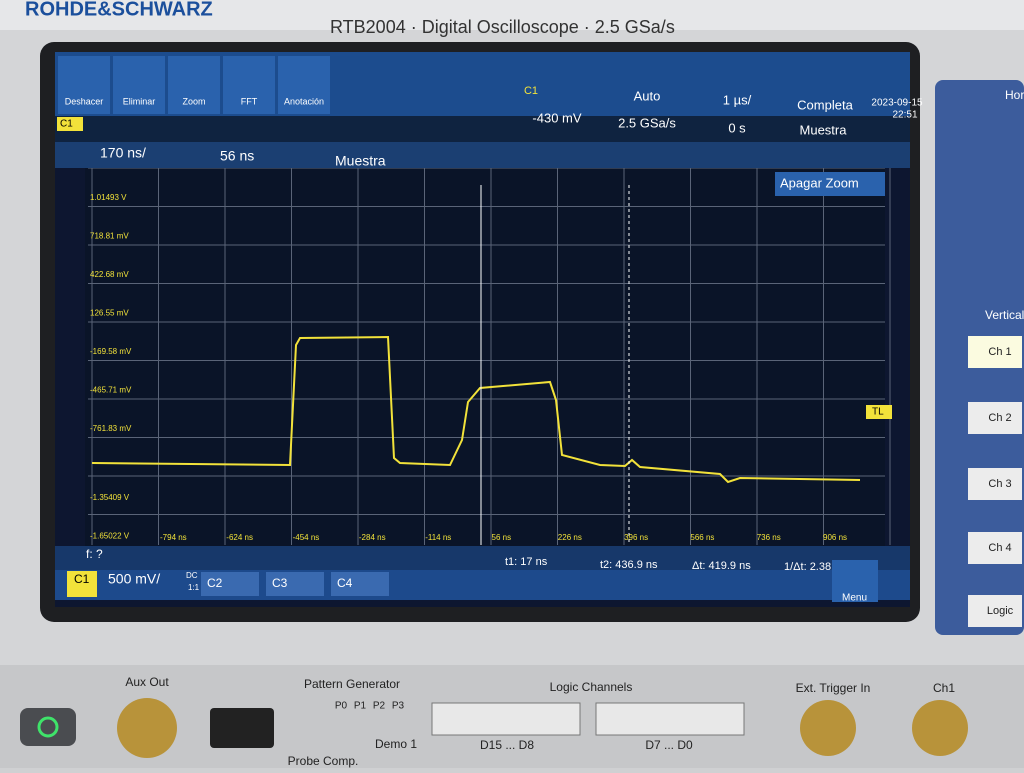  I want to click on pattern-pin-label: P2, so click(379, 706).